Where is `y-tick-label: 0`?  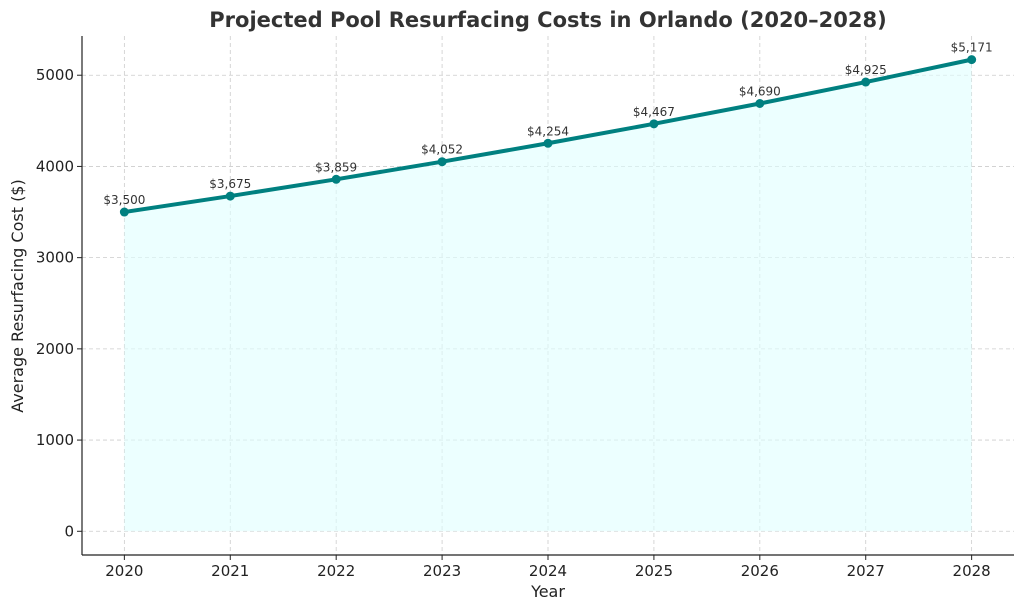 y-tick-label: 0 is located at coordinates (69, 531).